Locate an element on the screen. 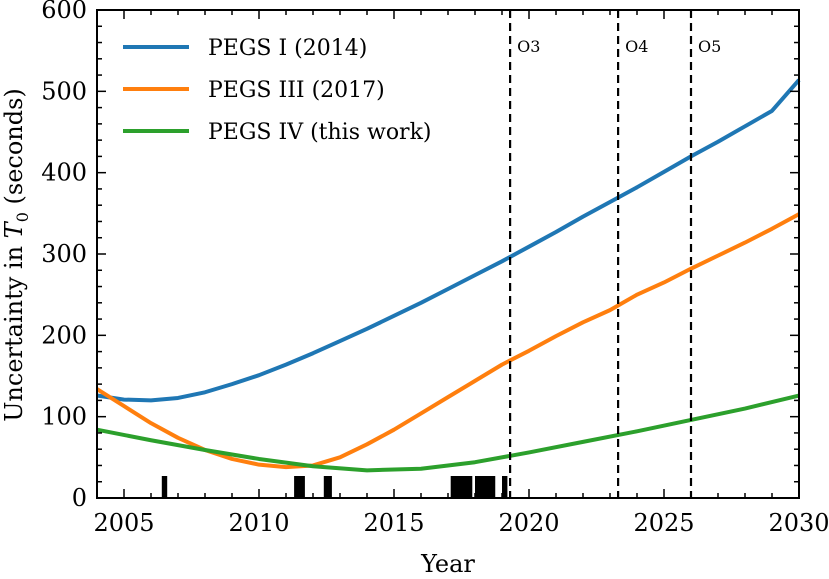 The height and width of the screenshot is (579, 829). legend-label-2: PEGS IV (this work) is located at coordinates (320, 132).